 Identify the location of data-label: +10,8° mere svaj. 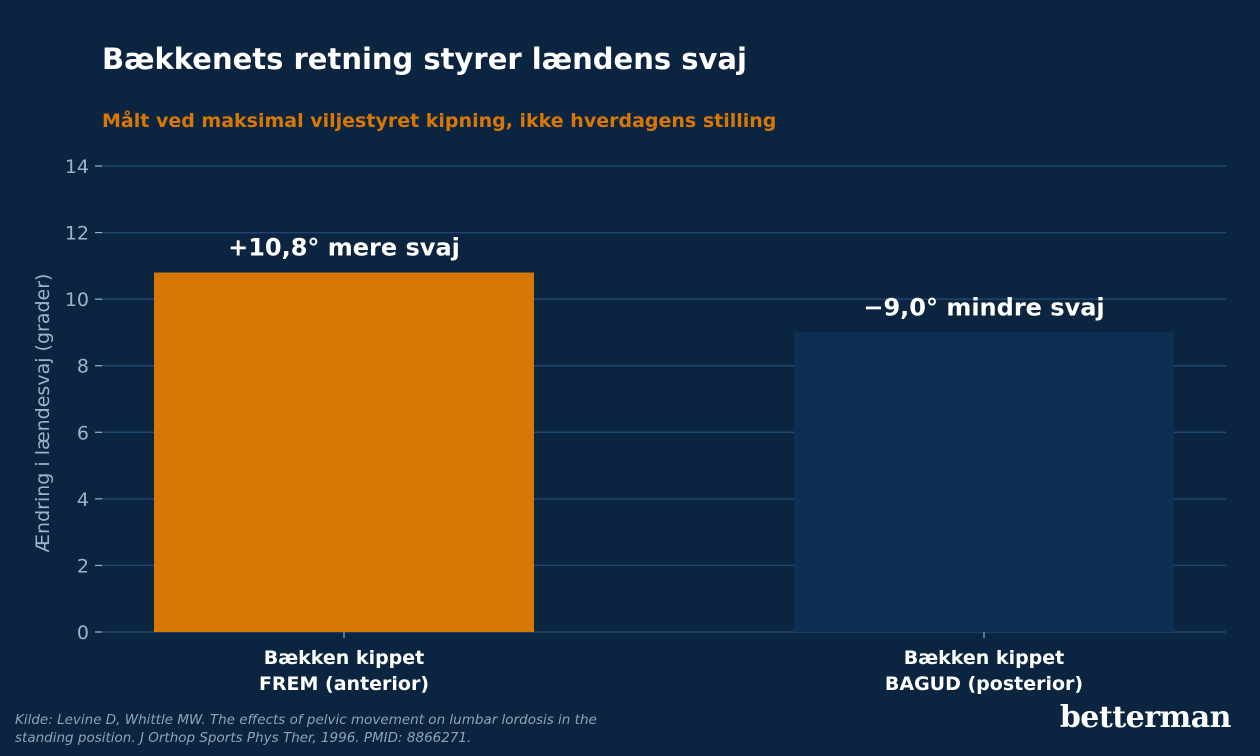
(344, 248).